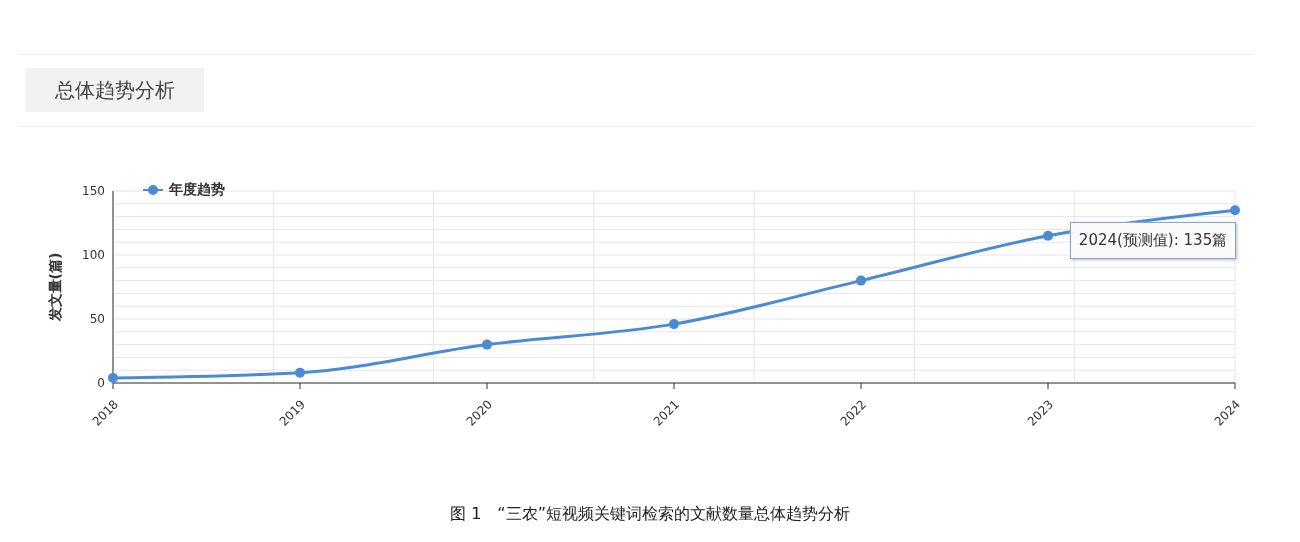 Image resolution: width=1300 pixels, height=542 pixels. What do you see at coordinates (97, 319) in the screenshot?
I see `y-tick-label: 50` at bounding box center [97, 319].